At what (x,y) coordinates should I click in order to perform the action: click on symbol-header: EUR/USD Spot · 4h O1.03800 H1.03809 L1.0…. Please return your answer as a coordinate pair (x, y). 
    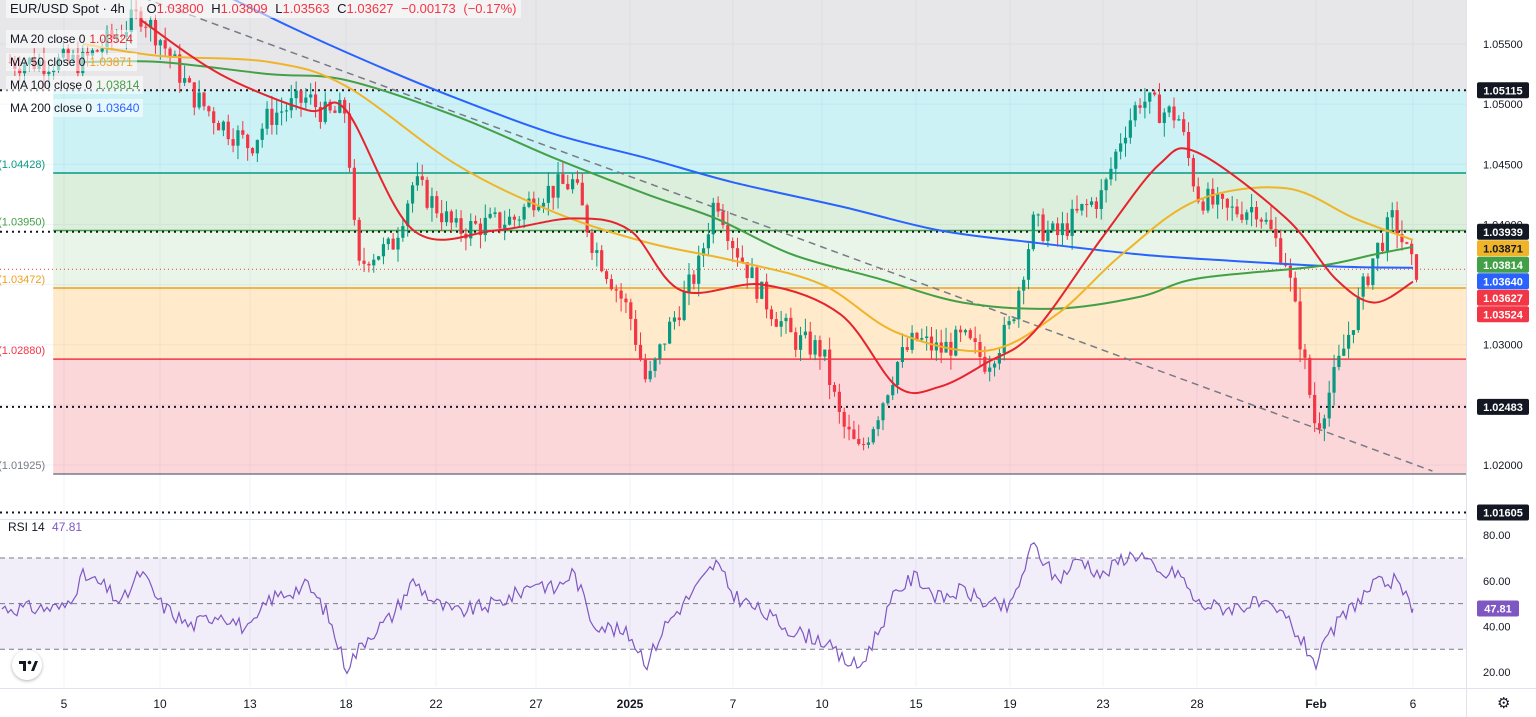
    Looking at the image, I should click on (263, 9).